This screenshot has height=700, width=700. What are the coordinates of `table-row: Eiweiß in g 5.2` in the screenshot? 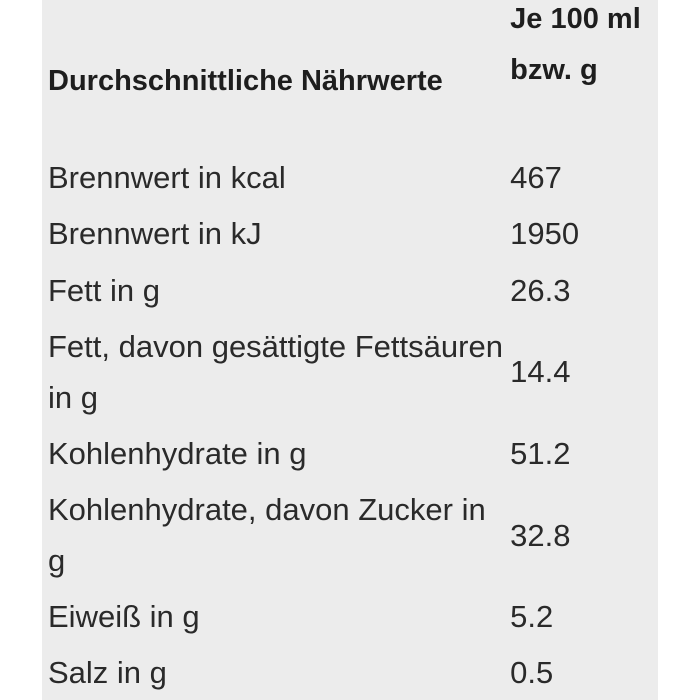 It's located at (350, 616).